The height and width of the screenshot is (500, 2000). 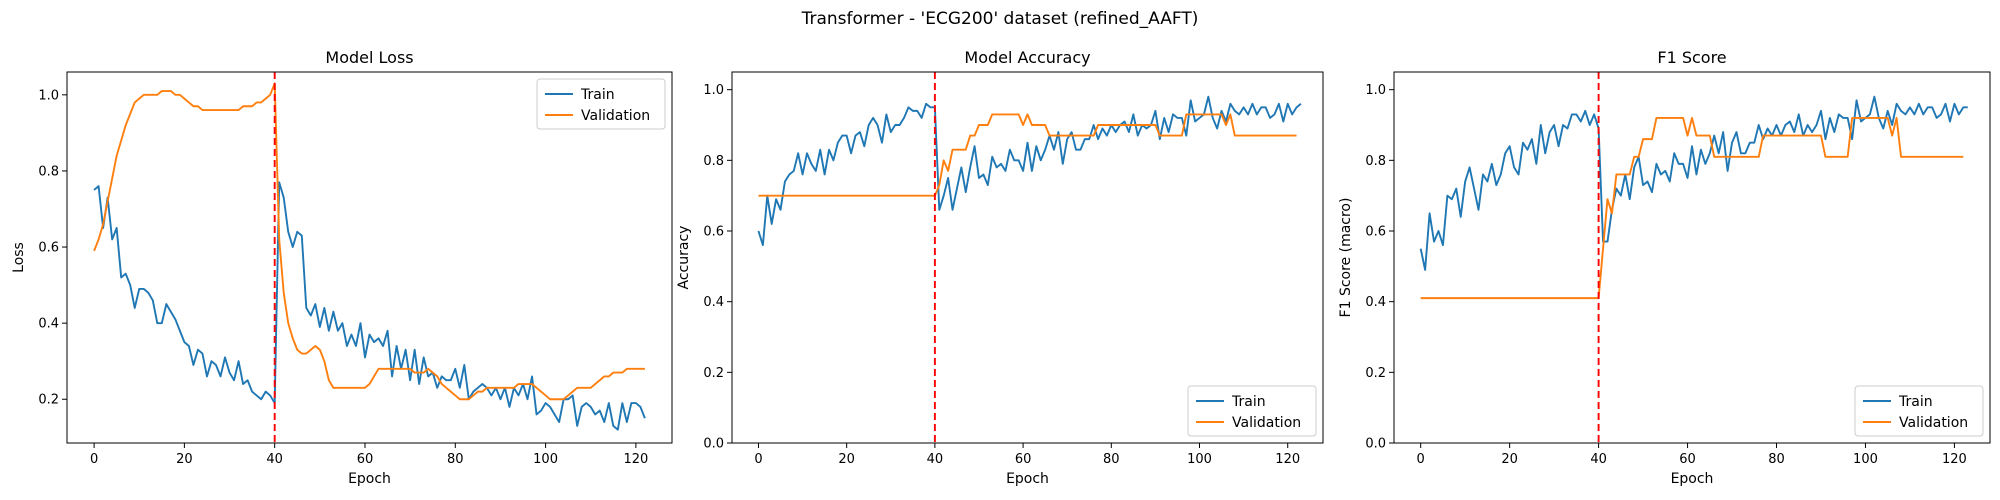 What do you see at coordinates (1691, 57) in the screenshot?
I see `panel-title: F1 Score` at bounding box center [1691, 57].